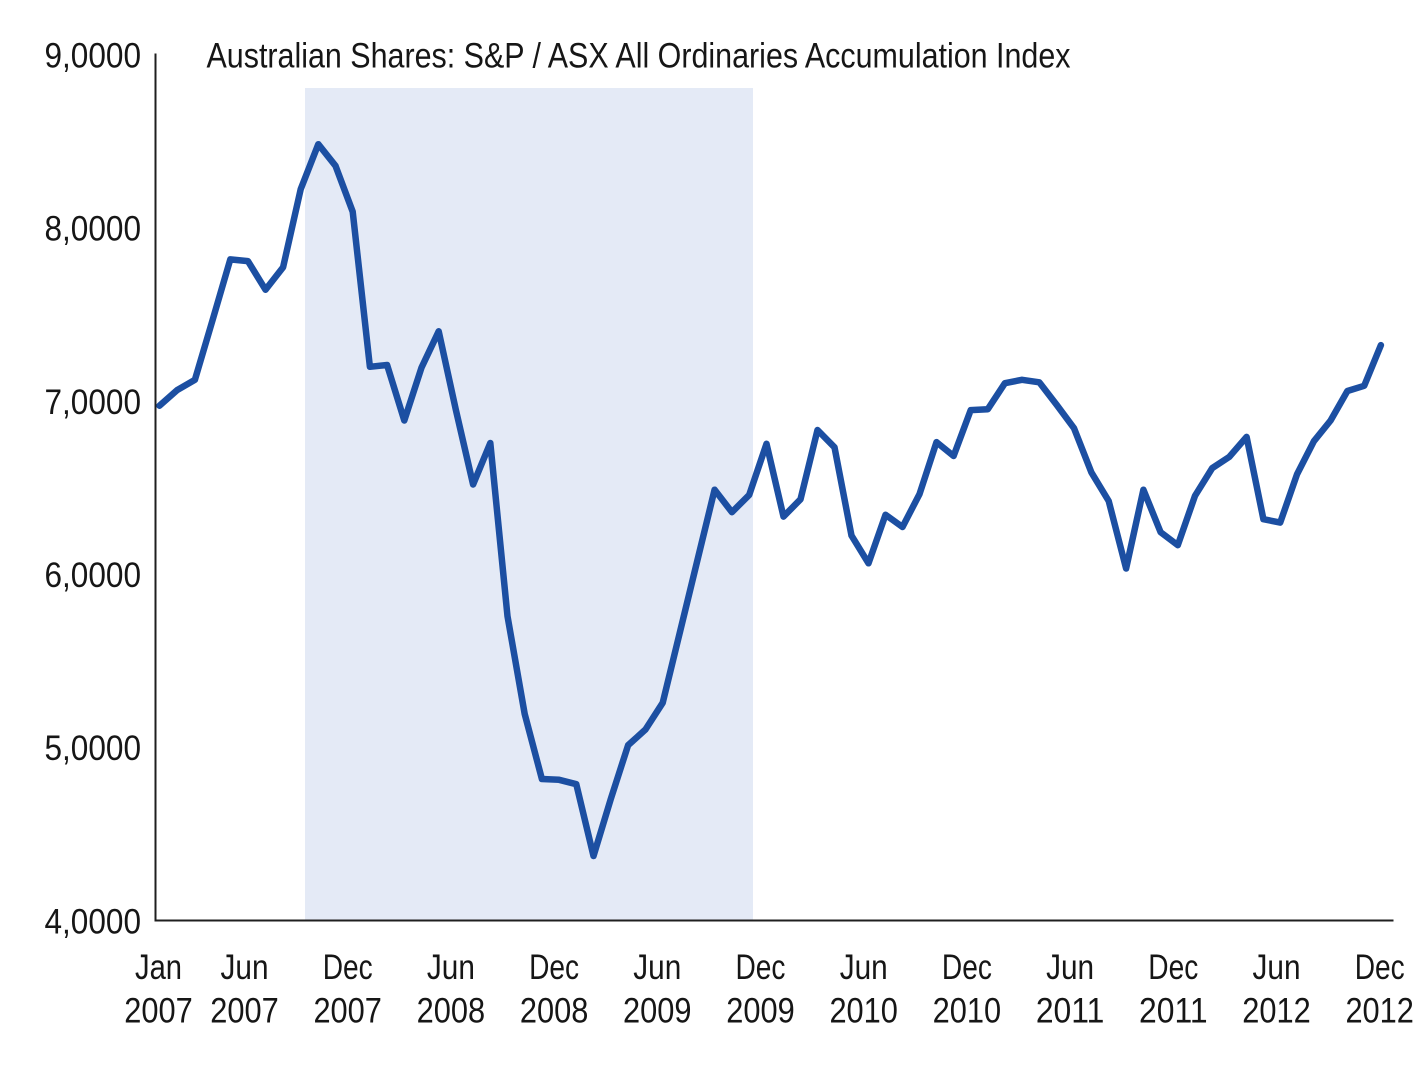 The width and height of the screenshot is (1424, 1068). What do you see at coordinates (93, 575) in the screenshot?
I see `svg-text: 6,0000` at bounding box center [93, 575].